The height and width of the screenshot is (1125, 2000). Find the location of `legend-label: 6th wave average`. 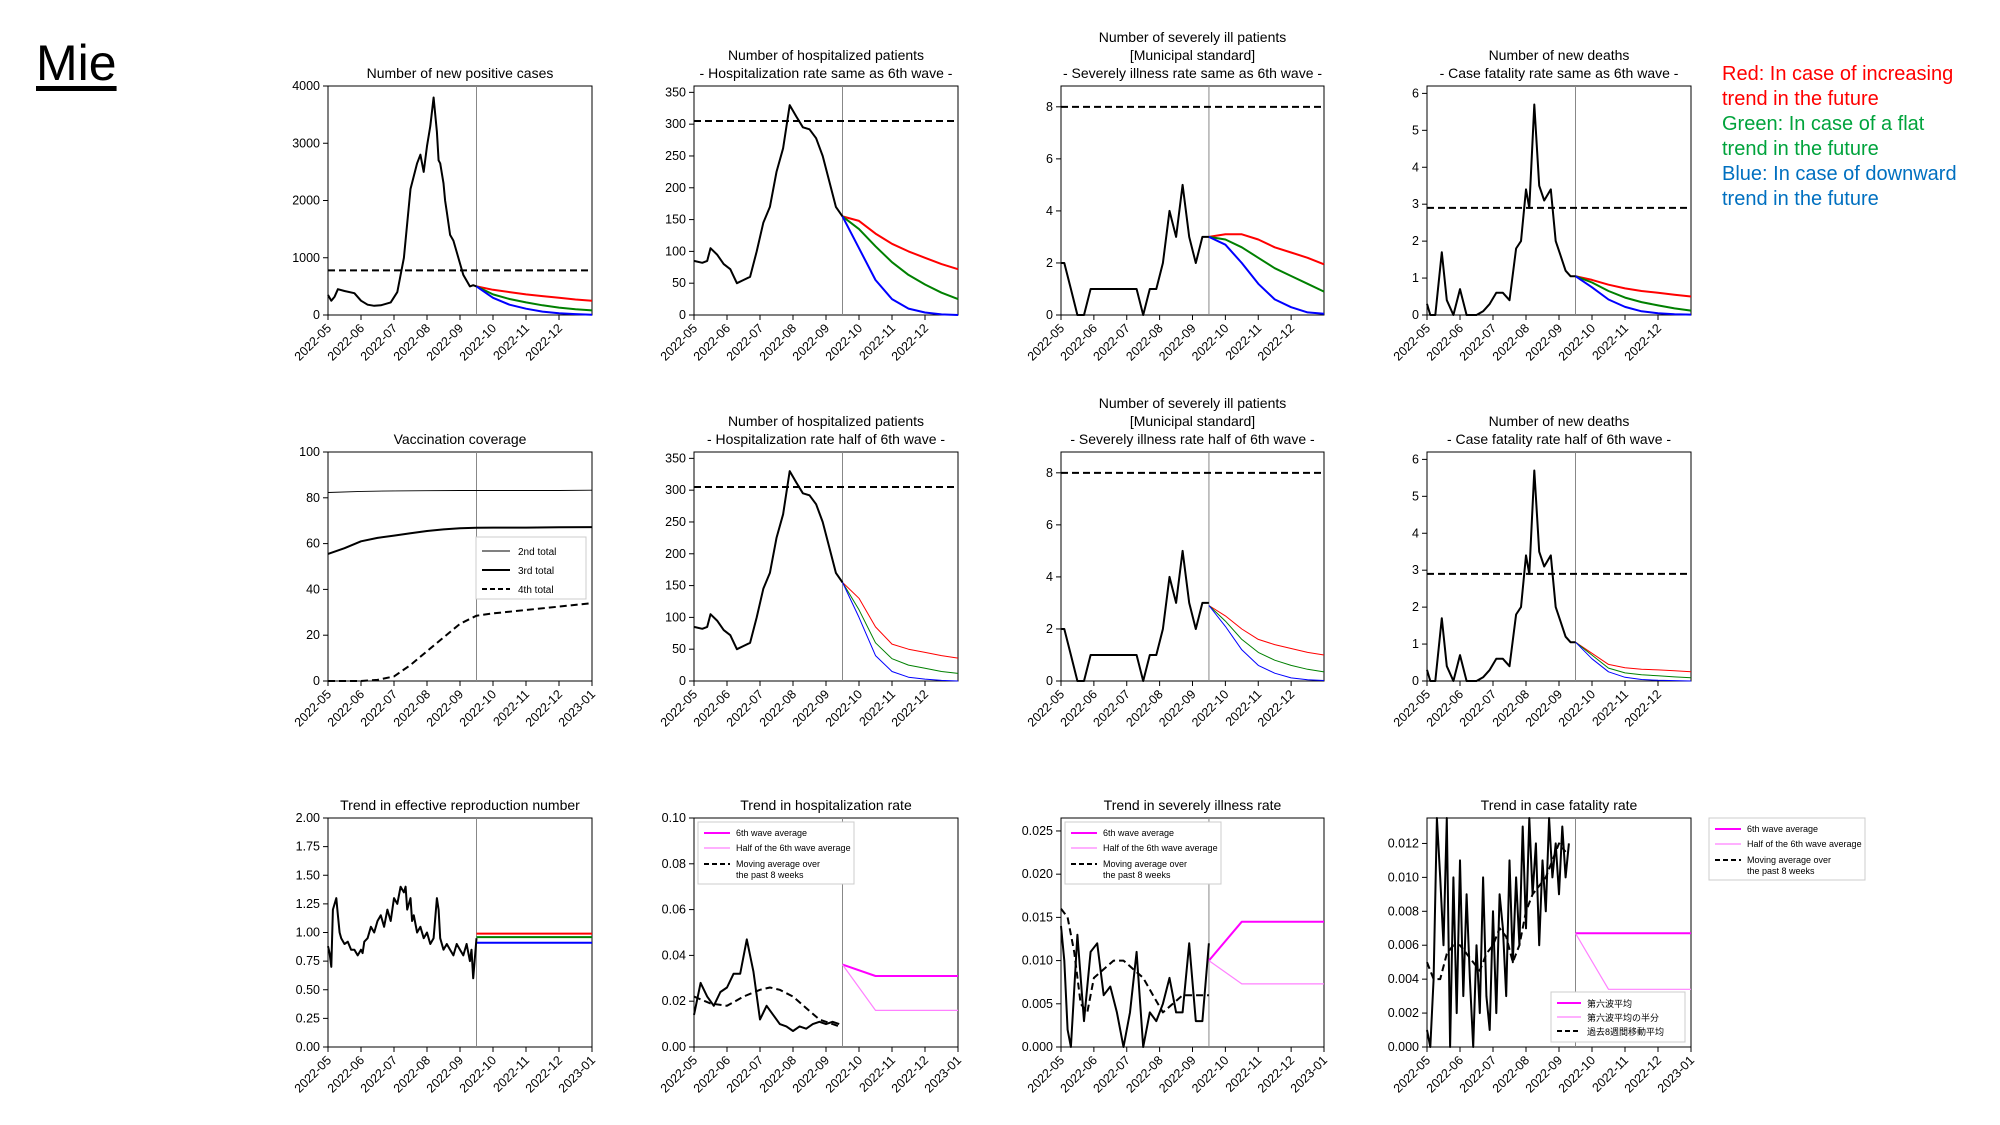

legend-label: 6th wave average is located at coordinates (1138, 833).